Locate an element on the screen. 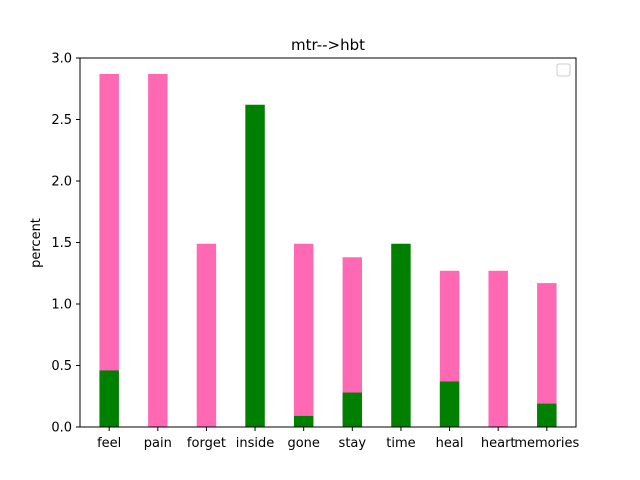 The width and height of the screenshot is (640, 480). bar-series1-forget is located at coordinates (206, 335).